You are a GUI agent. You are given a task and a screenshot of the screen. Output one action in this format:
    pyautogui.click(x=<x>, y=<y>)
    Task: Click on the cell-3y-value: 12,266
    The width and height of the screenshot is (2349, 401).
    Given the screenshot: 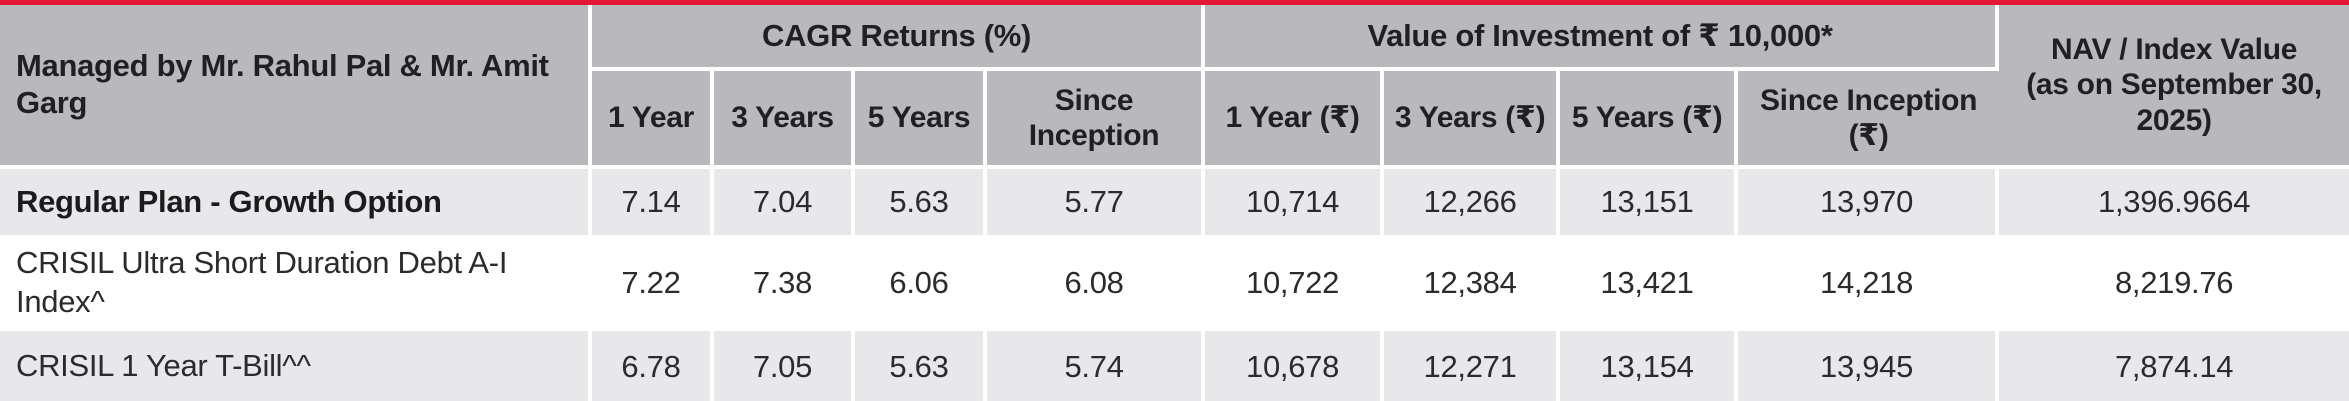 What is the action you would take?
    pyautogui.click(x=1472, y=204)
    